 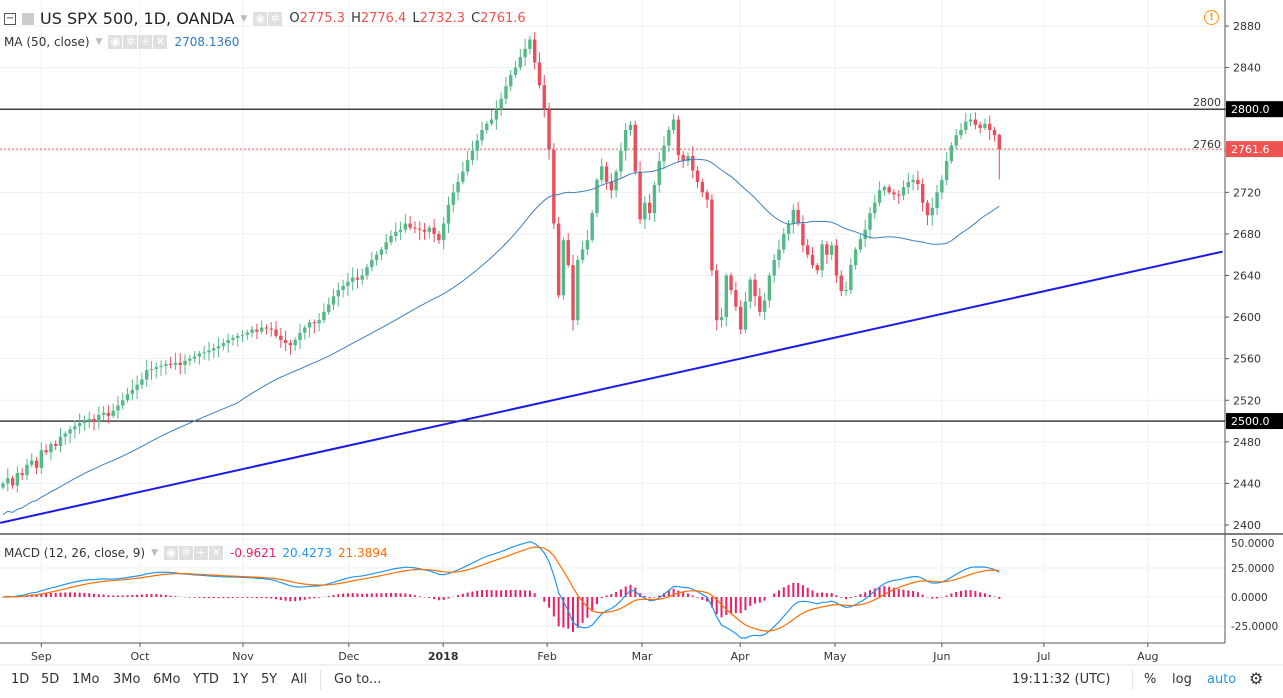 I want to click on percent-toggle: %, so click(x=1150, y=679).